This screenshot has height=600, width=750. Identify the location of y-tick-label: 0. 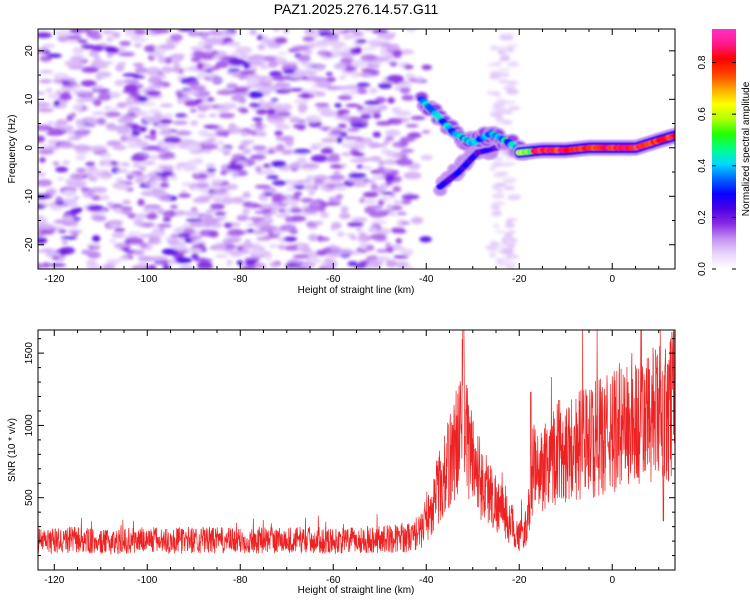
(29, 148).